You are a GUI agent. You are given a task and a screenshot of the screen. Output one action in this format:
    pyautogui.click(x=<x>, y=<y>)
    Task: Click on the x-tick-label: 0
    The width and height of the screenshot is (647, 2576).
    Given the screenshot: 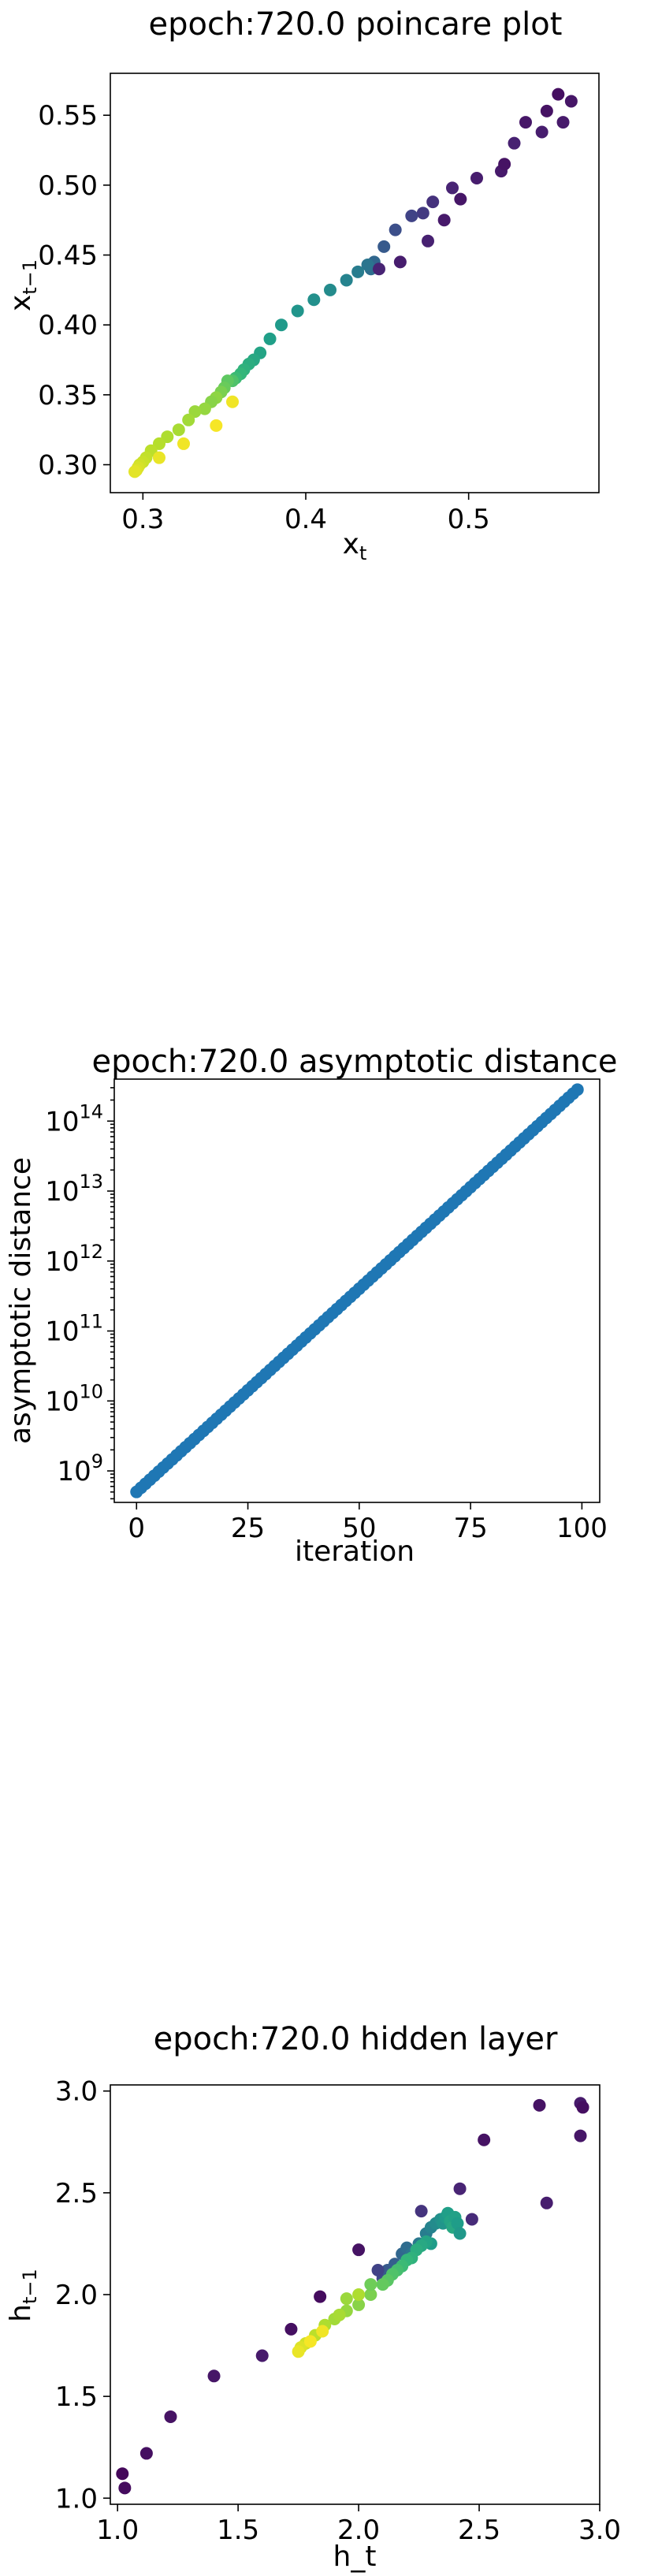 What is the action you would take?
    pyautogui.click(x=136, y=1528)
    